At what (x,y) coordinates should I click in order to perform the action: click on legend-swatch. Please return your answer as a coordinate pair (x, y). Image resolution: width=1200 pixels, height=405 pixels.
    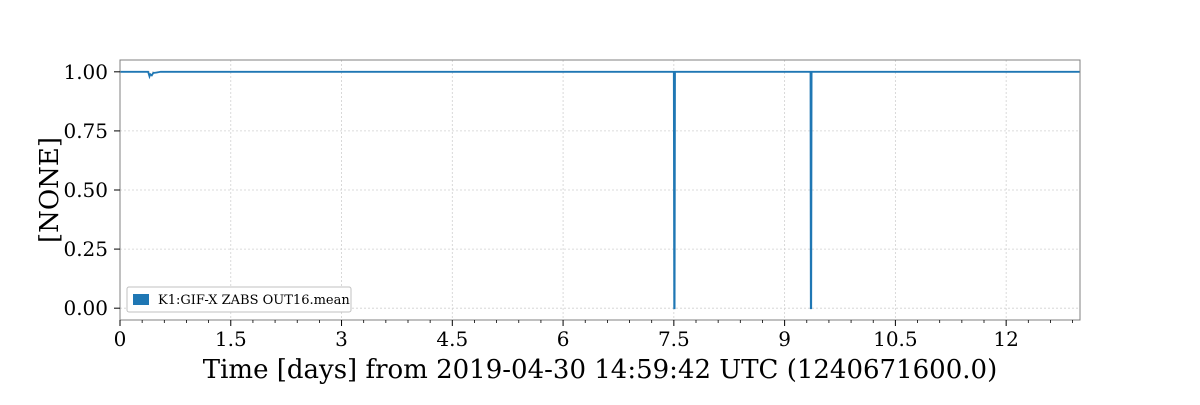
    Looking at the image, I should click on (141, 299).